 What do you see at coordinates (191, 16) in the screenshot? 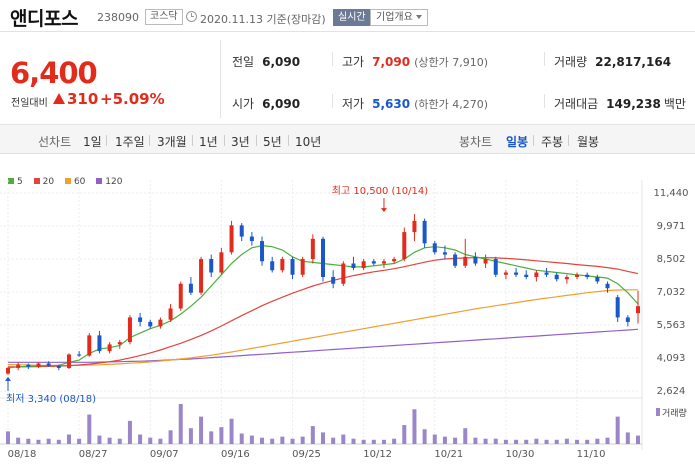
I see `clock-icon` at bounding box center [191, 16].